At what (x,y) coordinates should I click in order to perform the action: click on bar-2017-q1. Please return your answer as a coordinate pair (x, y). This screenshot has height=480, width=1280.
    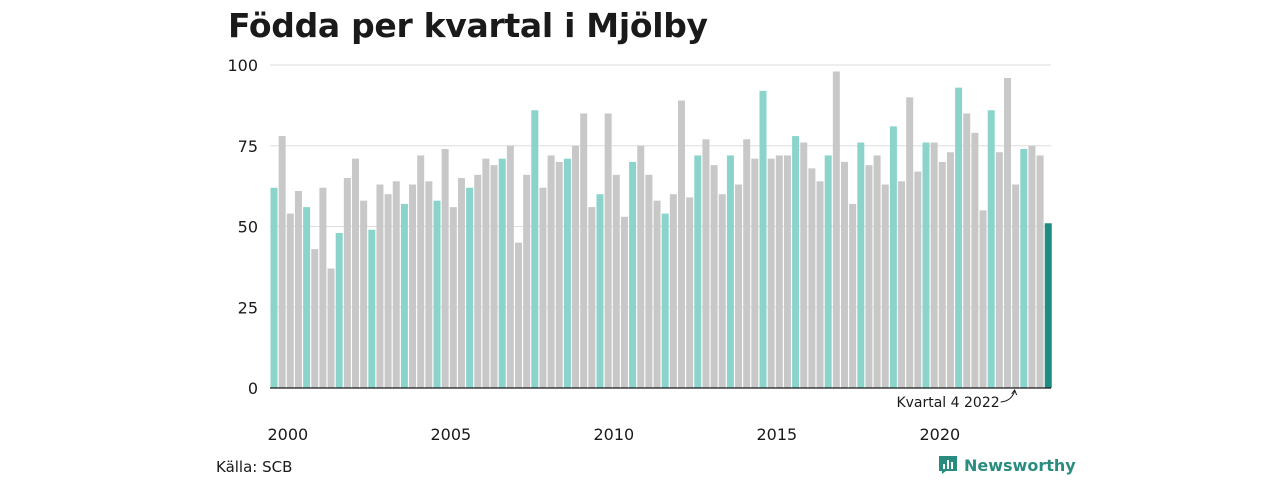
    Looking at the image, I should click on (828, 271).